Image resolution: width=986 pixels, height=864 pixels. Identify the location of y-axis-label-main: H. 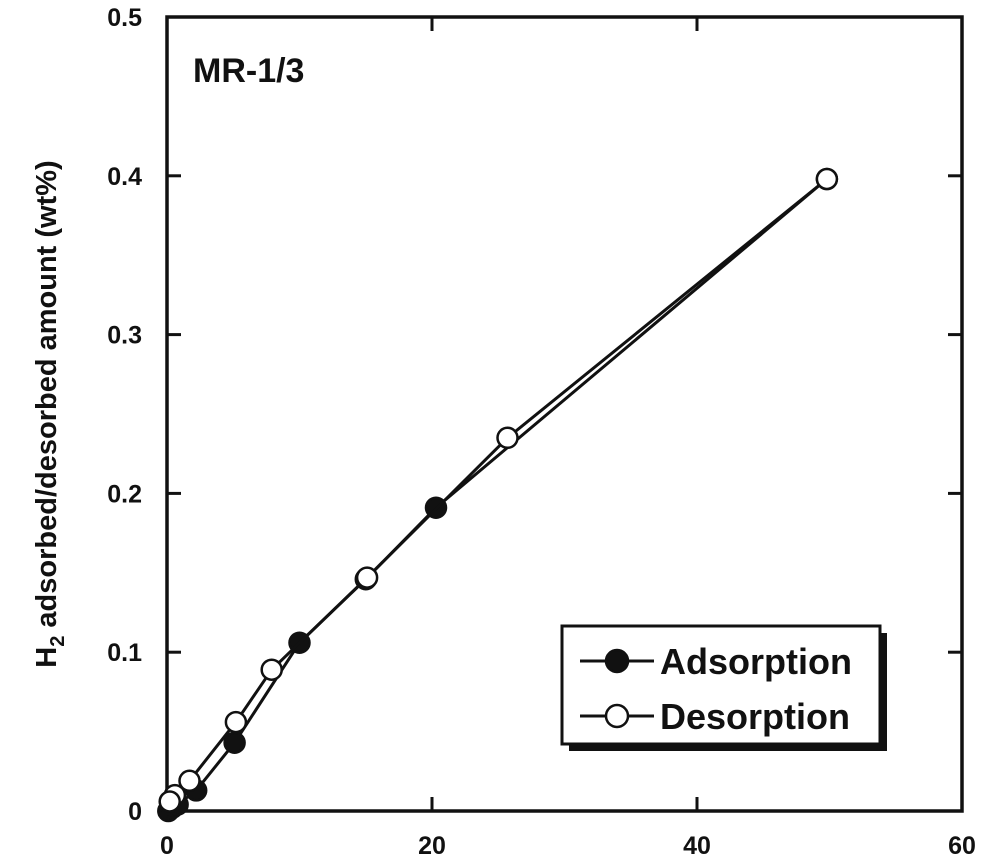
(47, 657).